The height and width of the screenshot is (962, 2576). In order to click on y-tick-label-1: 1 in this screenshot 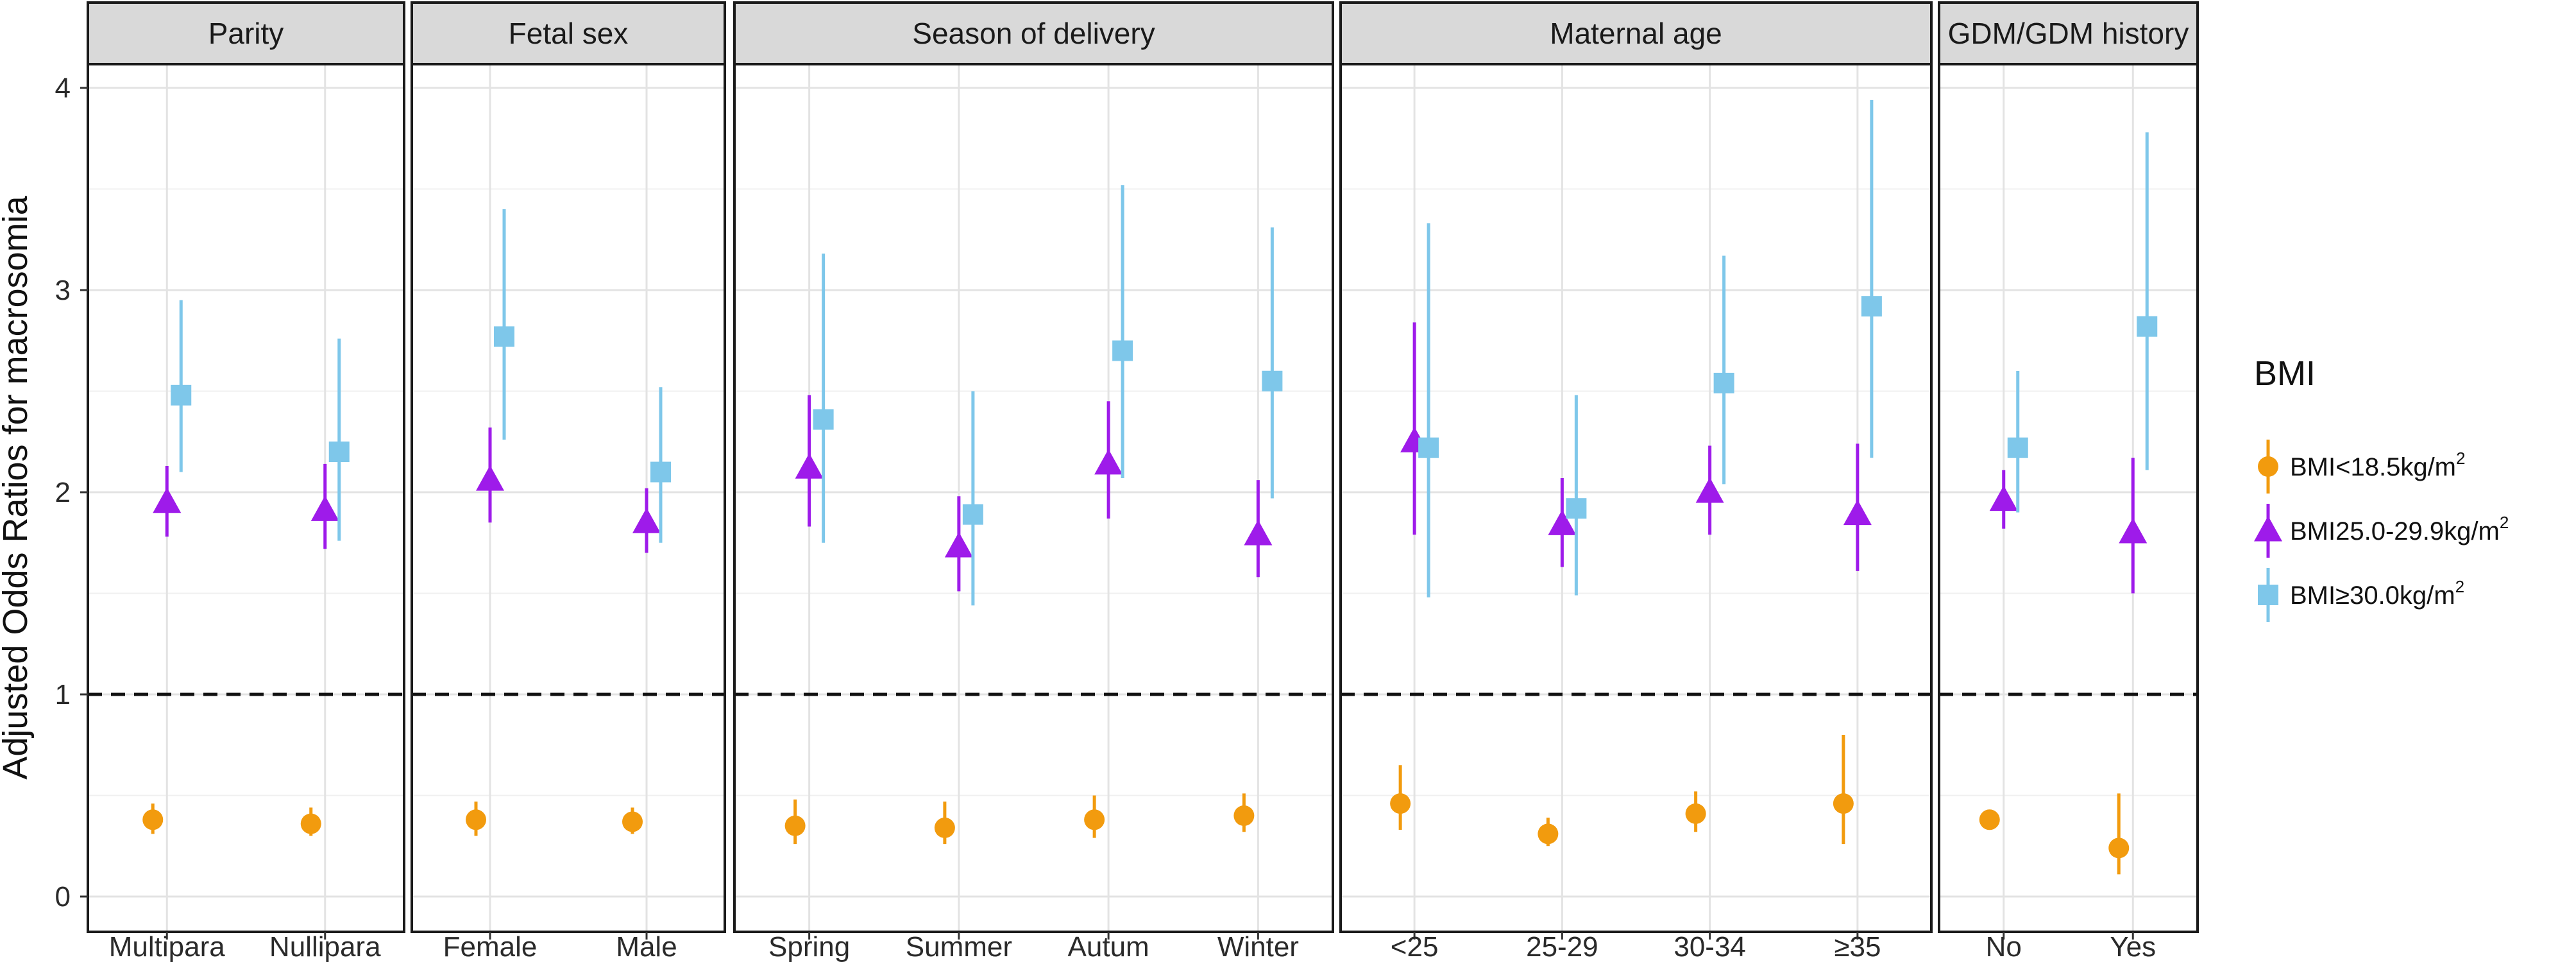, I will do `click(63, 694)`.